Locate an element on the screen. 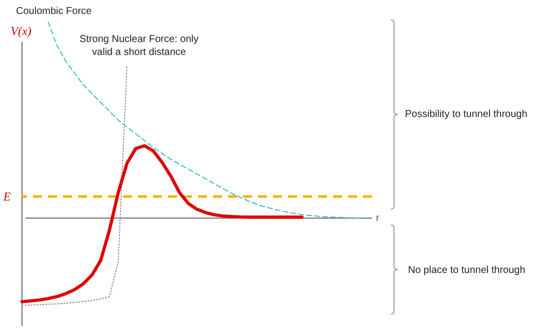 The image size is (540, 329). x-axis-title: r is located at coordinates (378, 218).